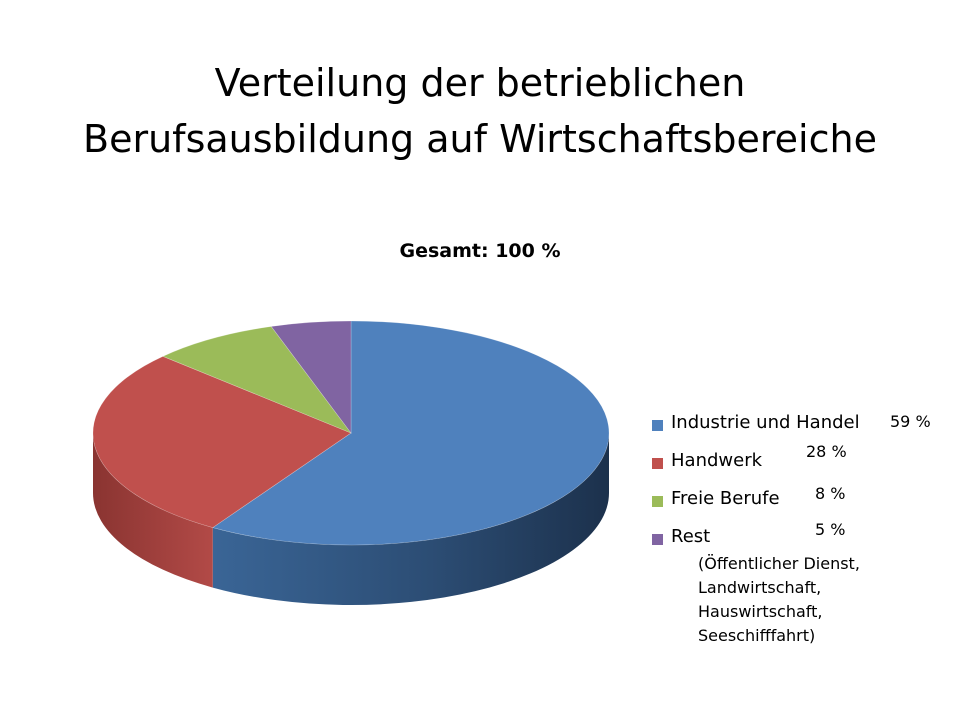  I want to click on pie-slice-rest, so click(311, 377).